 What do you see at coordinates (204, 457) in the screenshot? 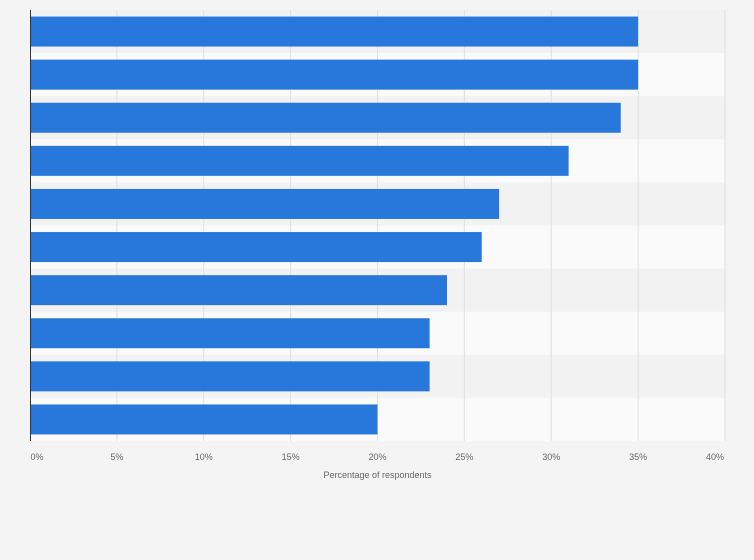
I see `x-tick-label: 10%` at bounding box center [204, 457].